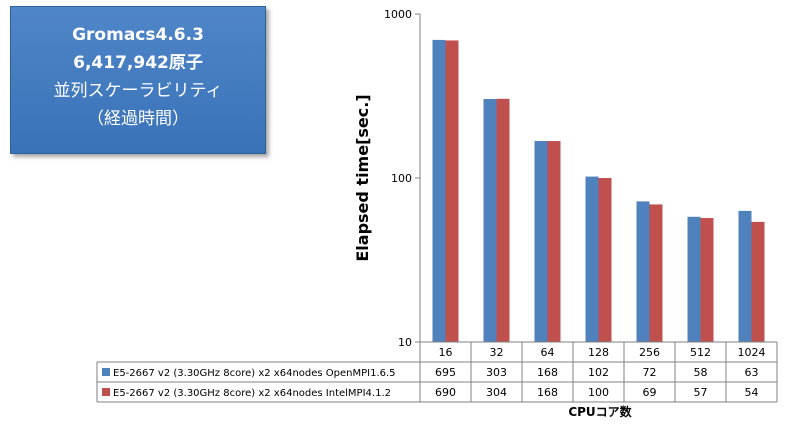  What do you see at coordinates (138, 35) in the screenshot?
I see `title-software: Gromacs4.6.3` at bounding box center [138, 35].